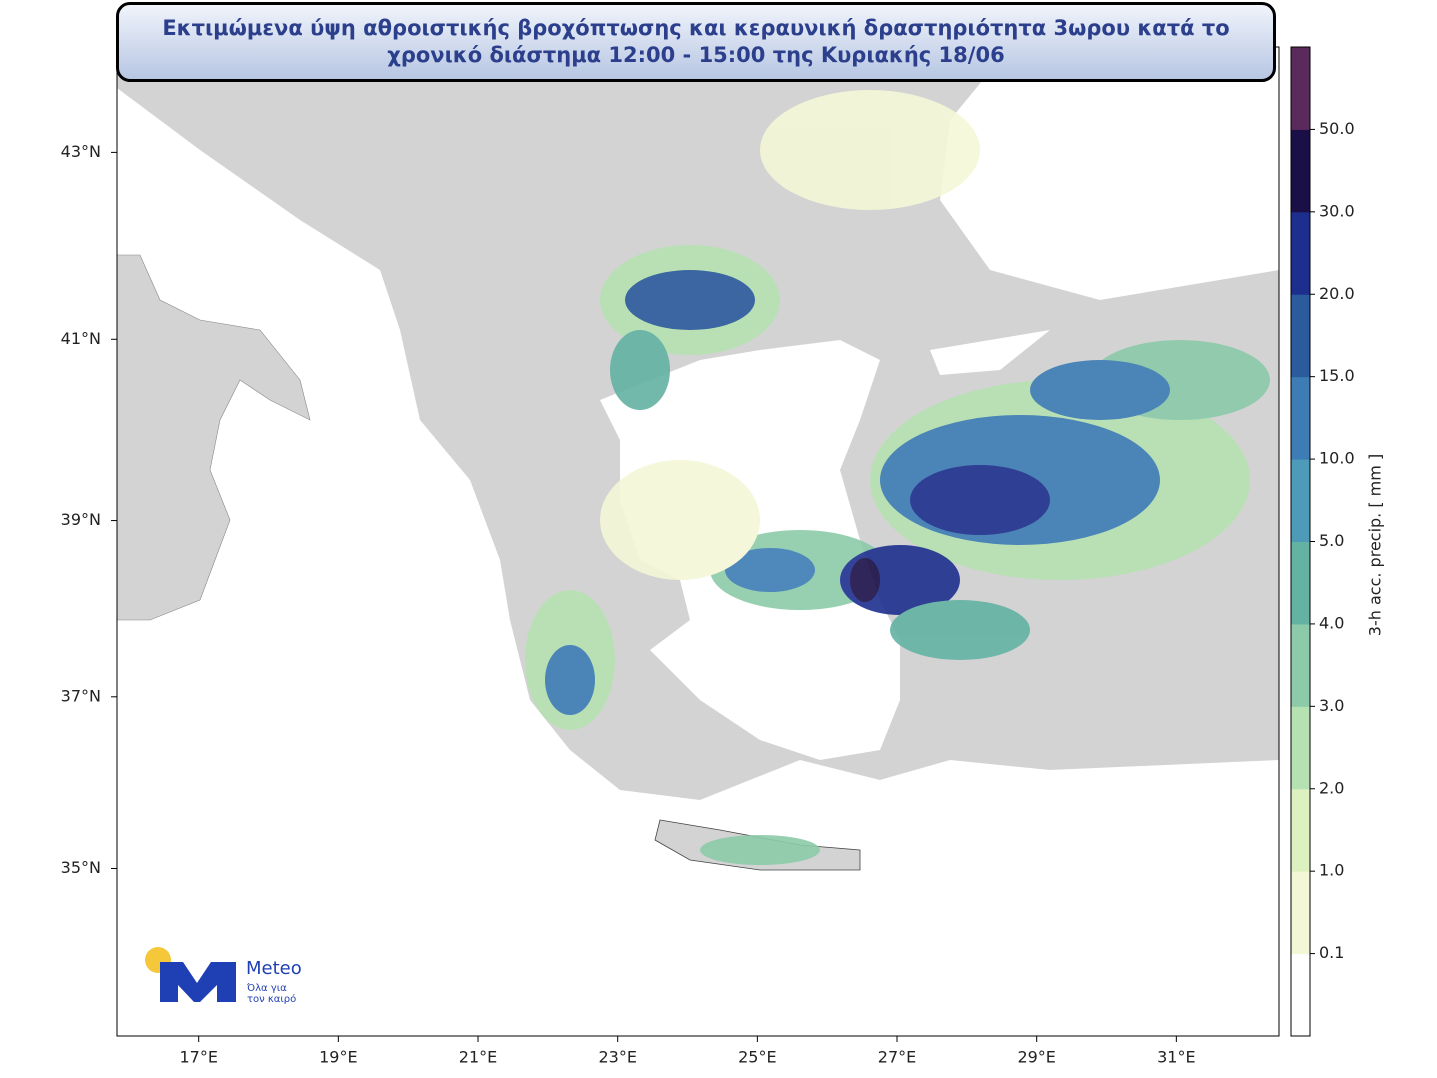  What do you see at coordinates (617, 1057) in the screenshot?
I see `x-tick-label: 23°E` at bounding box center [617, 1057].